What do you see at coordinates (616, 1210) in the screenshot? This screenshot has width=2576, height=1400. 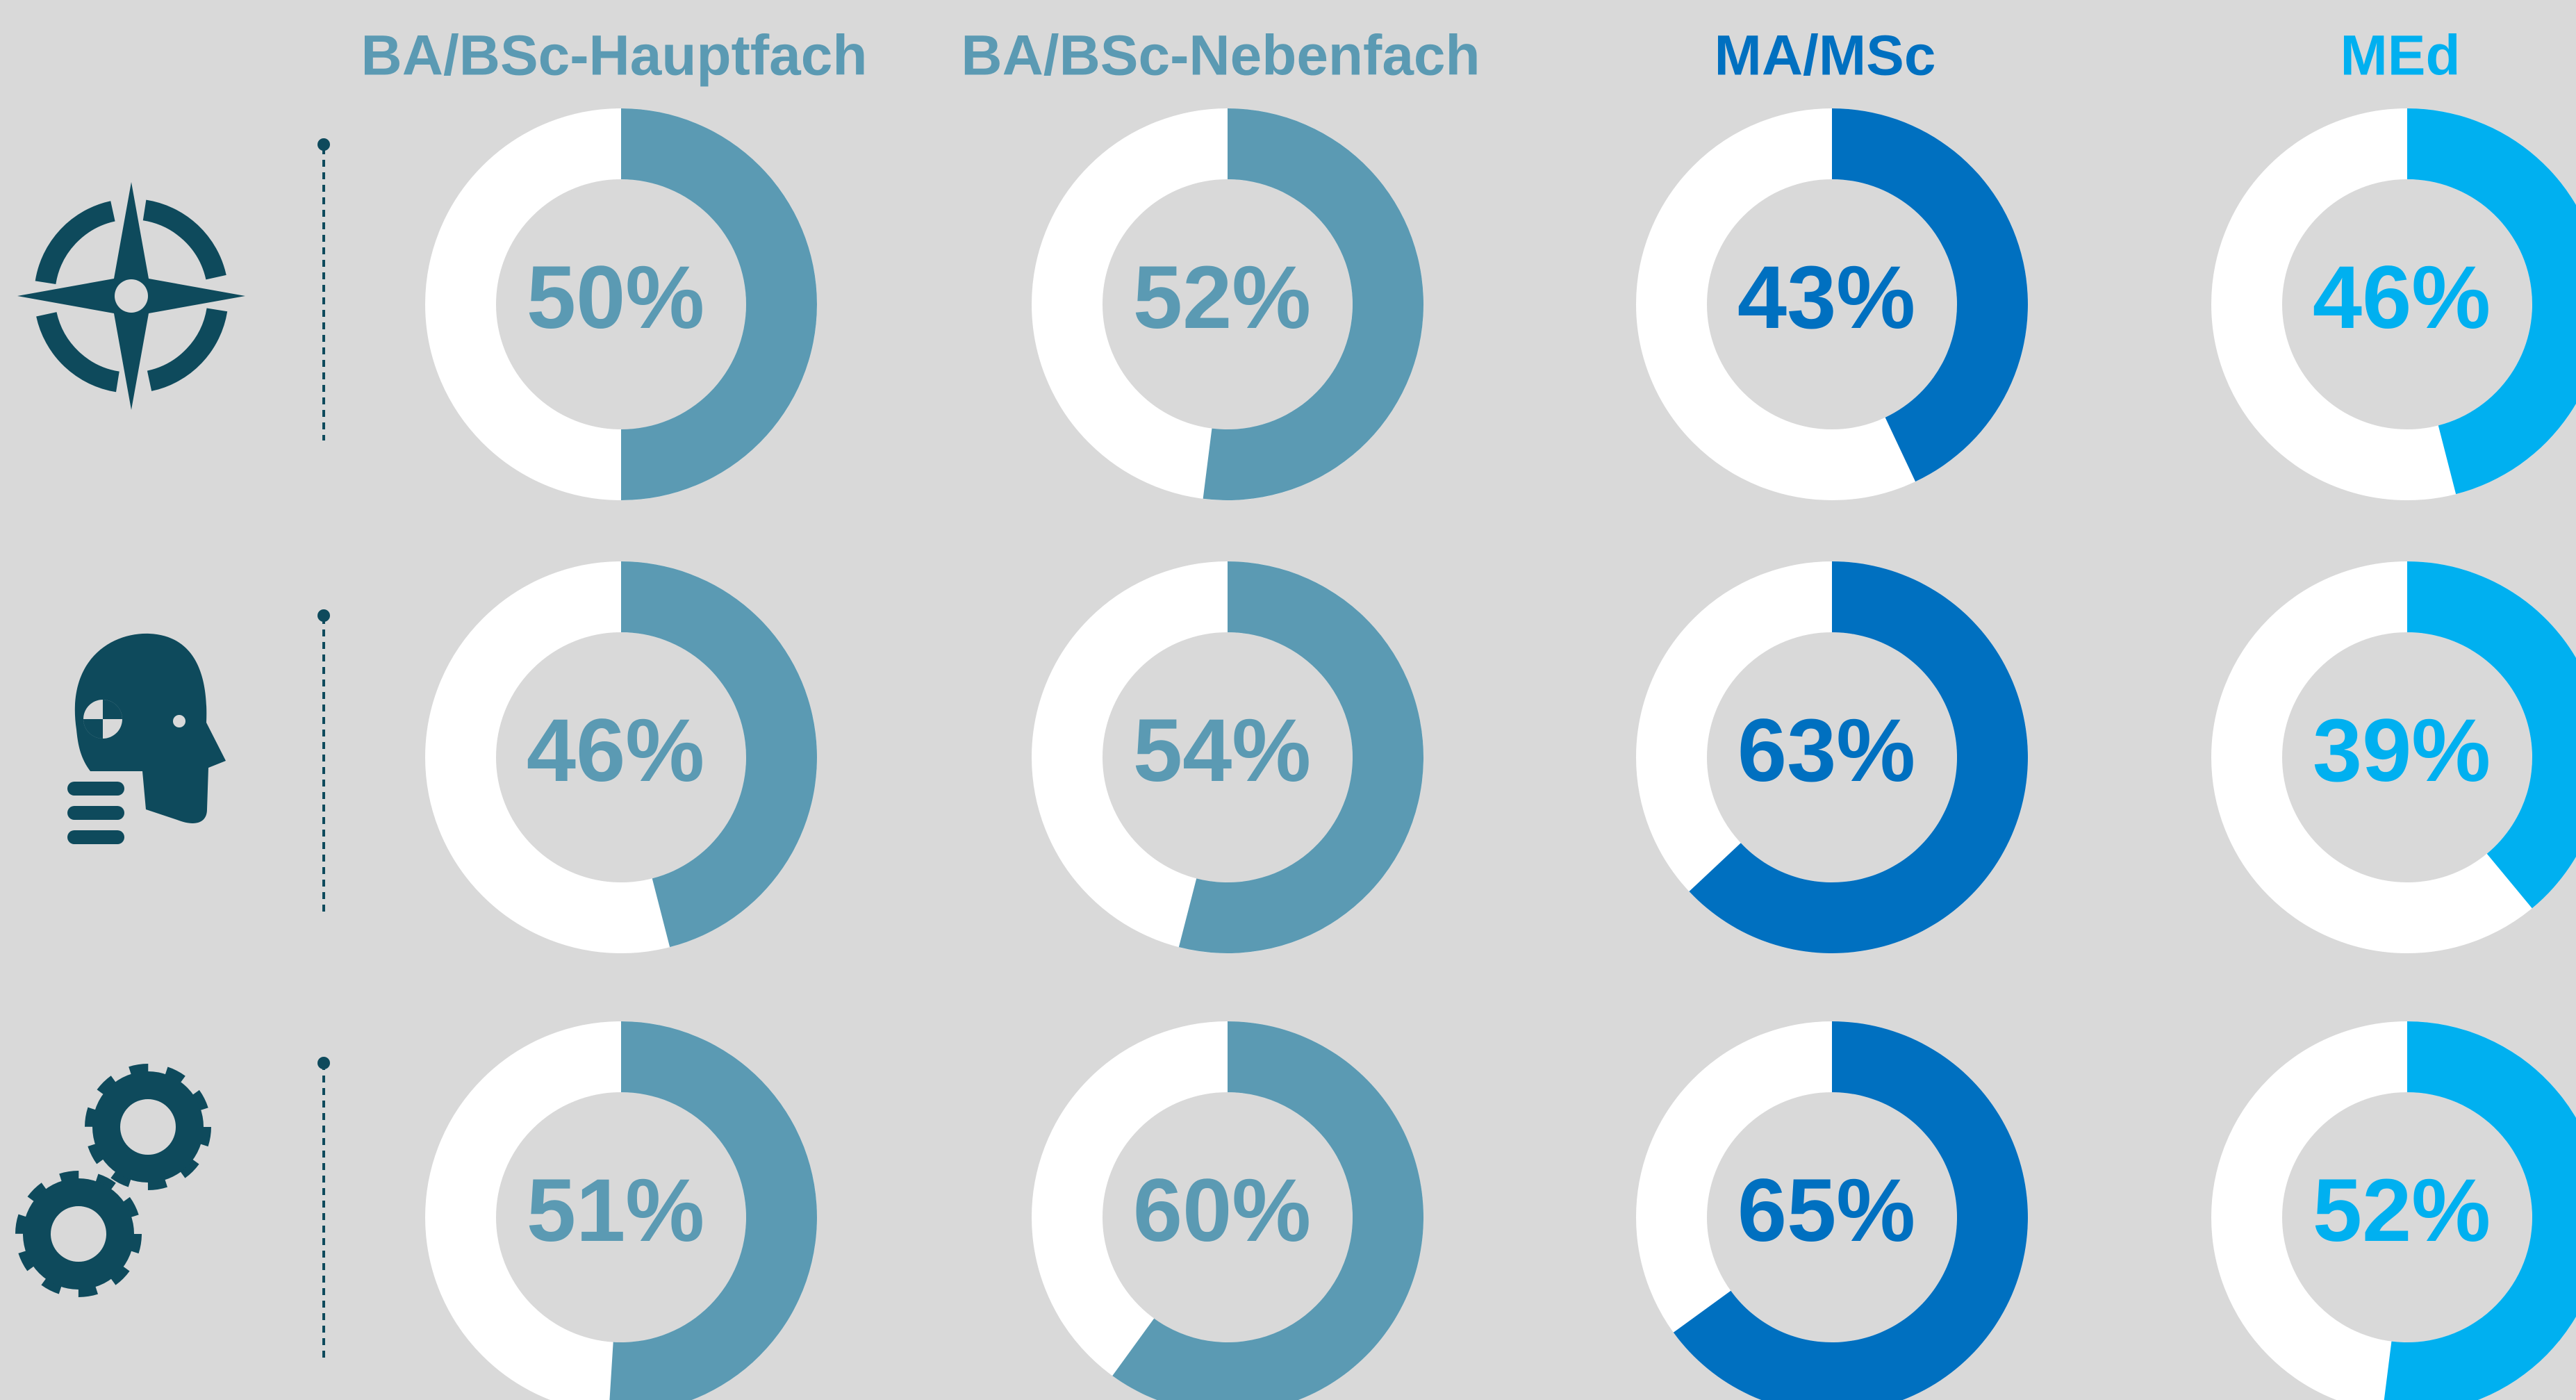 I see `value-label: 51%` at bounding box center [616, 1210].